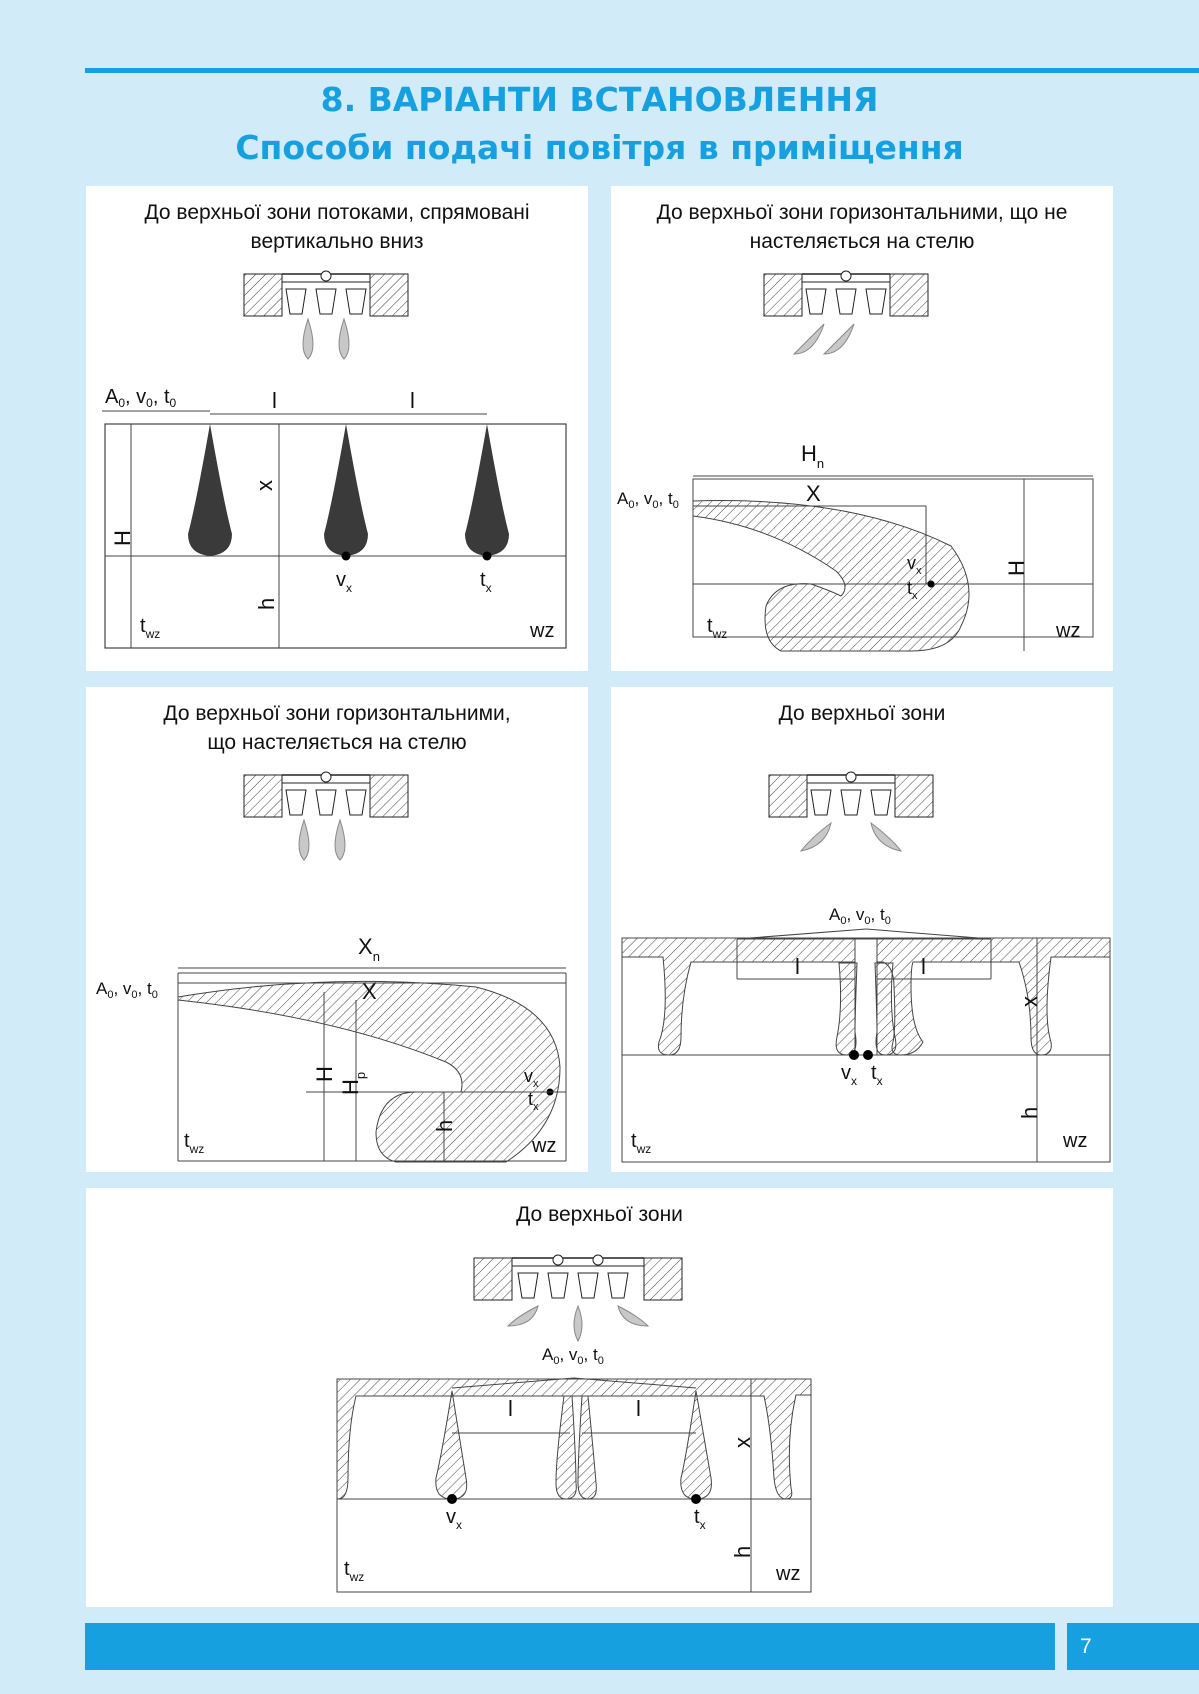 The width and height of the screenshot is (1199, 1694). What do you see at coordinates (334, 459) in the screenshot?
I see `diagram-vertical-down: A0, v0, t0 l l x H h vx tx twz wz` at bounding box center [334, 459].